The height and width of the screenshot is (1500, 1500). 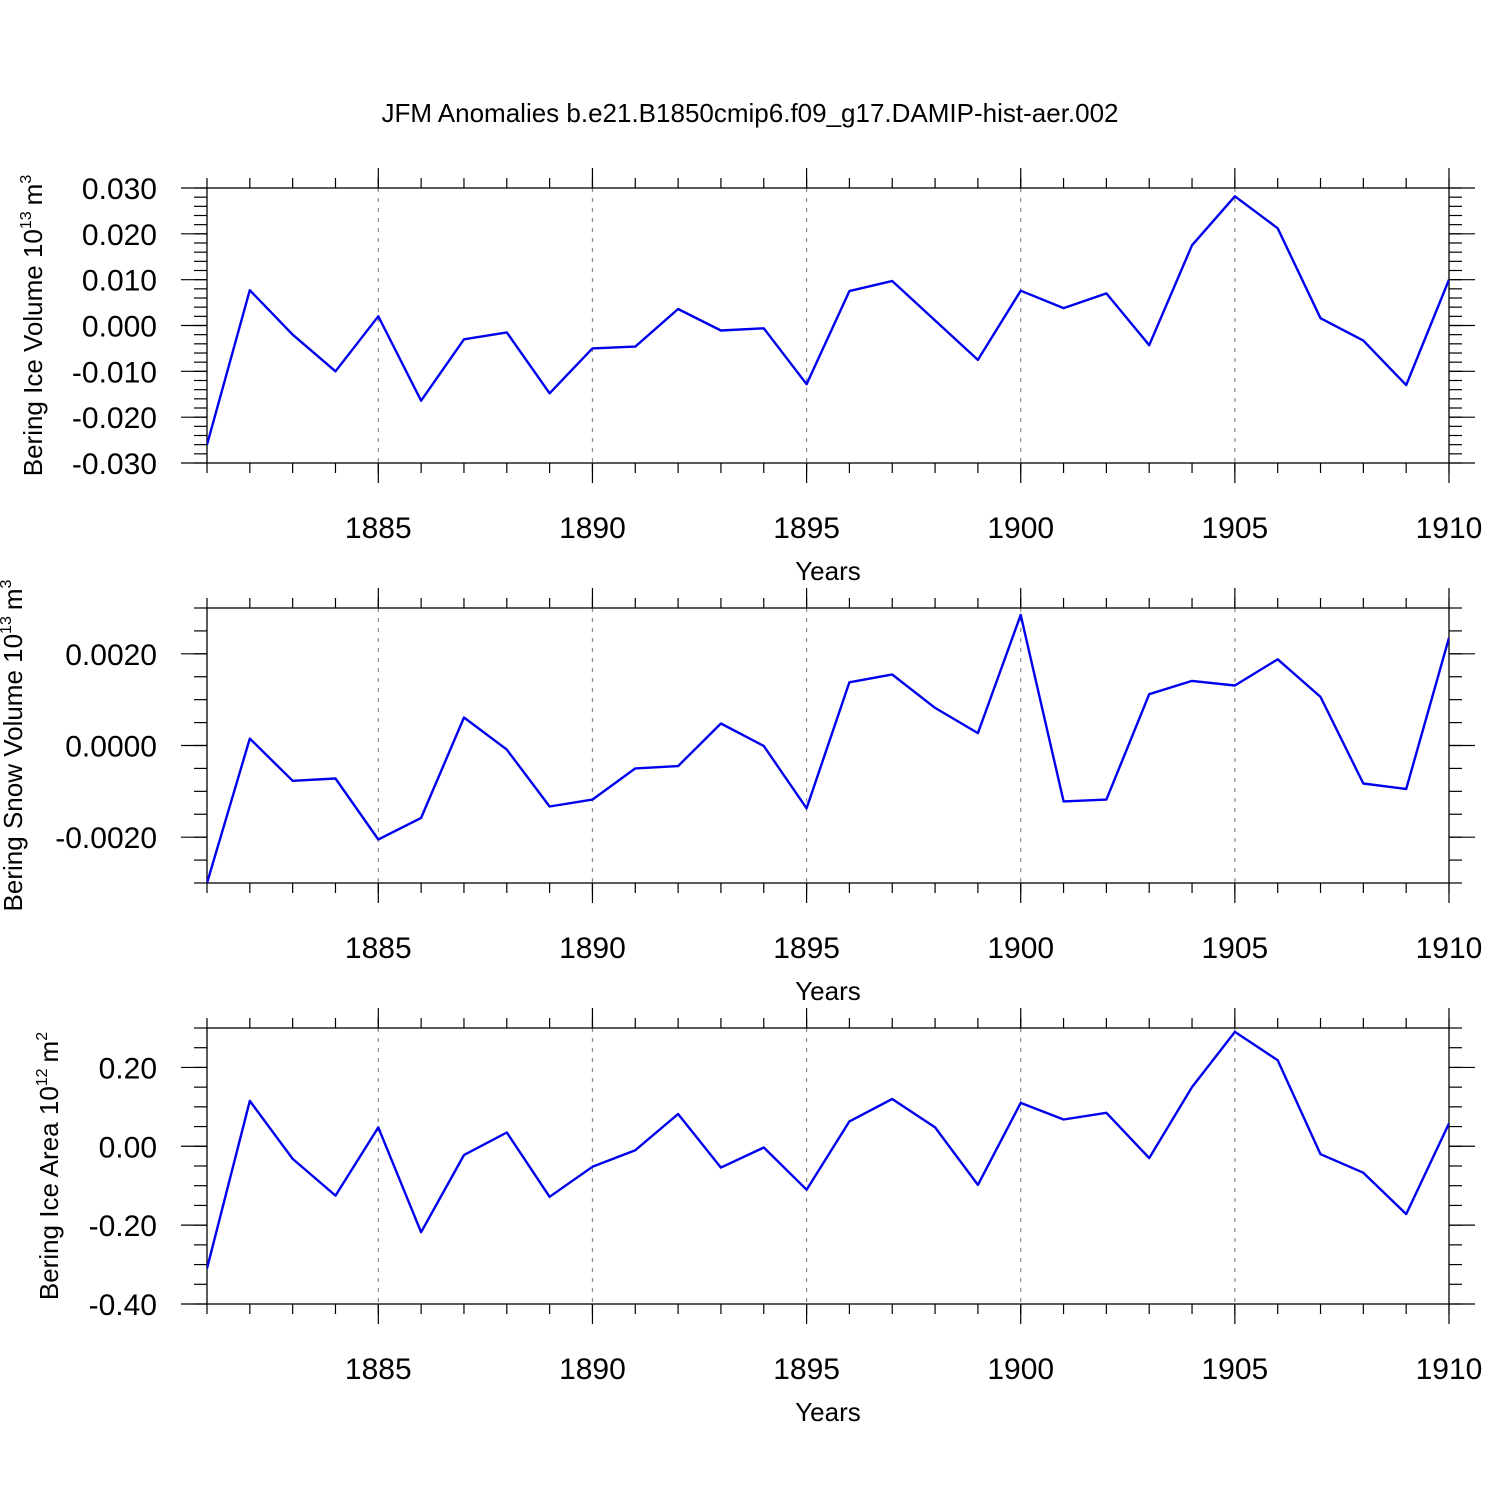 What do you see at coordinates (119, 281) in the screenshot?
I see `y-tick-label: 0.010` at bounding box center [119, 281].